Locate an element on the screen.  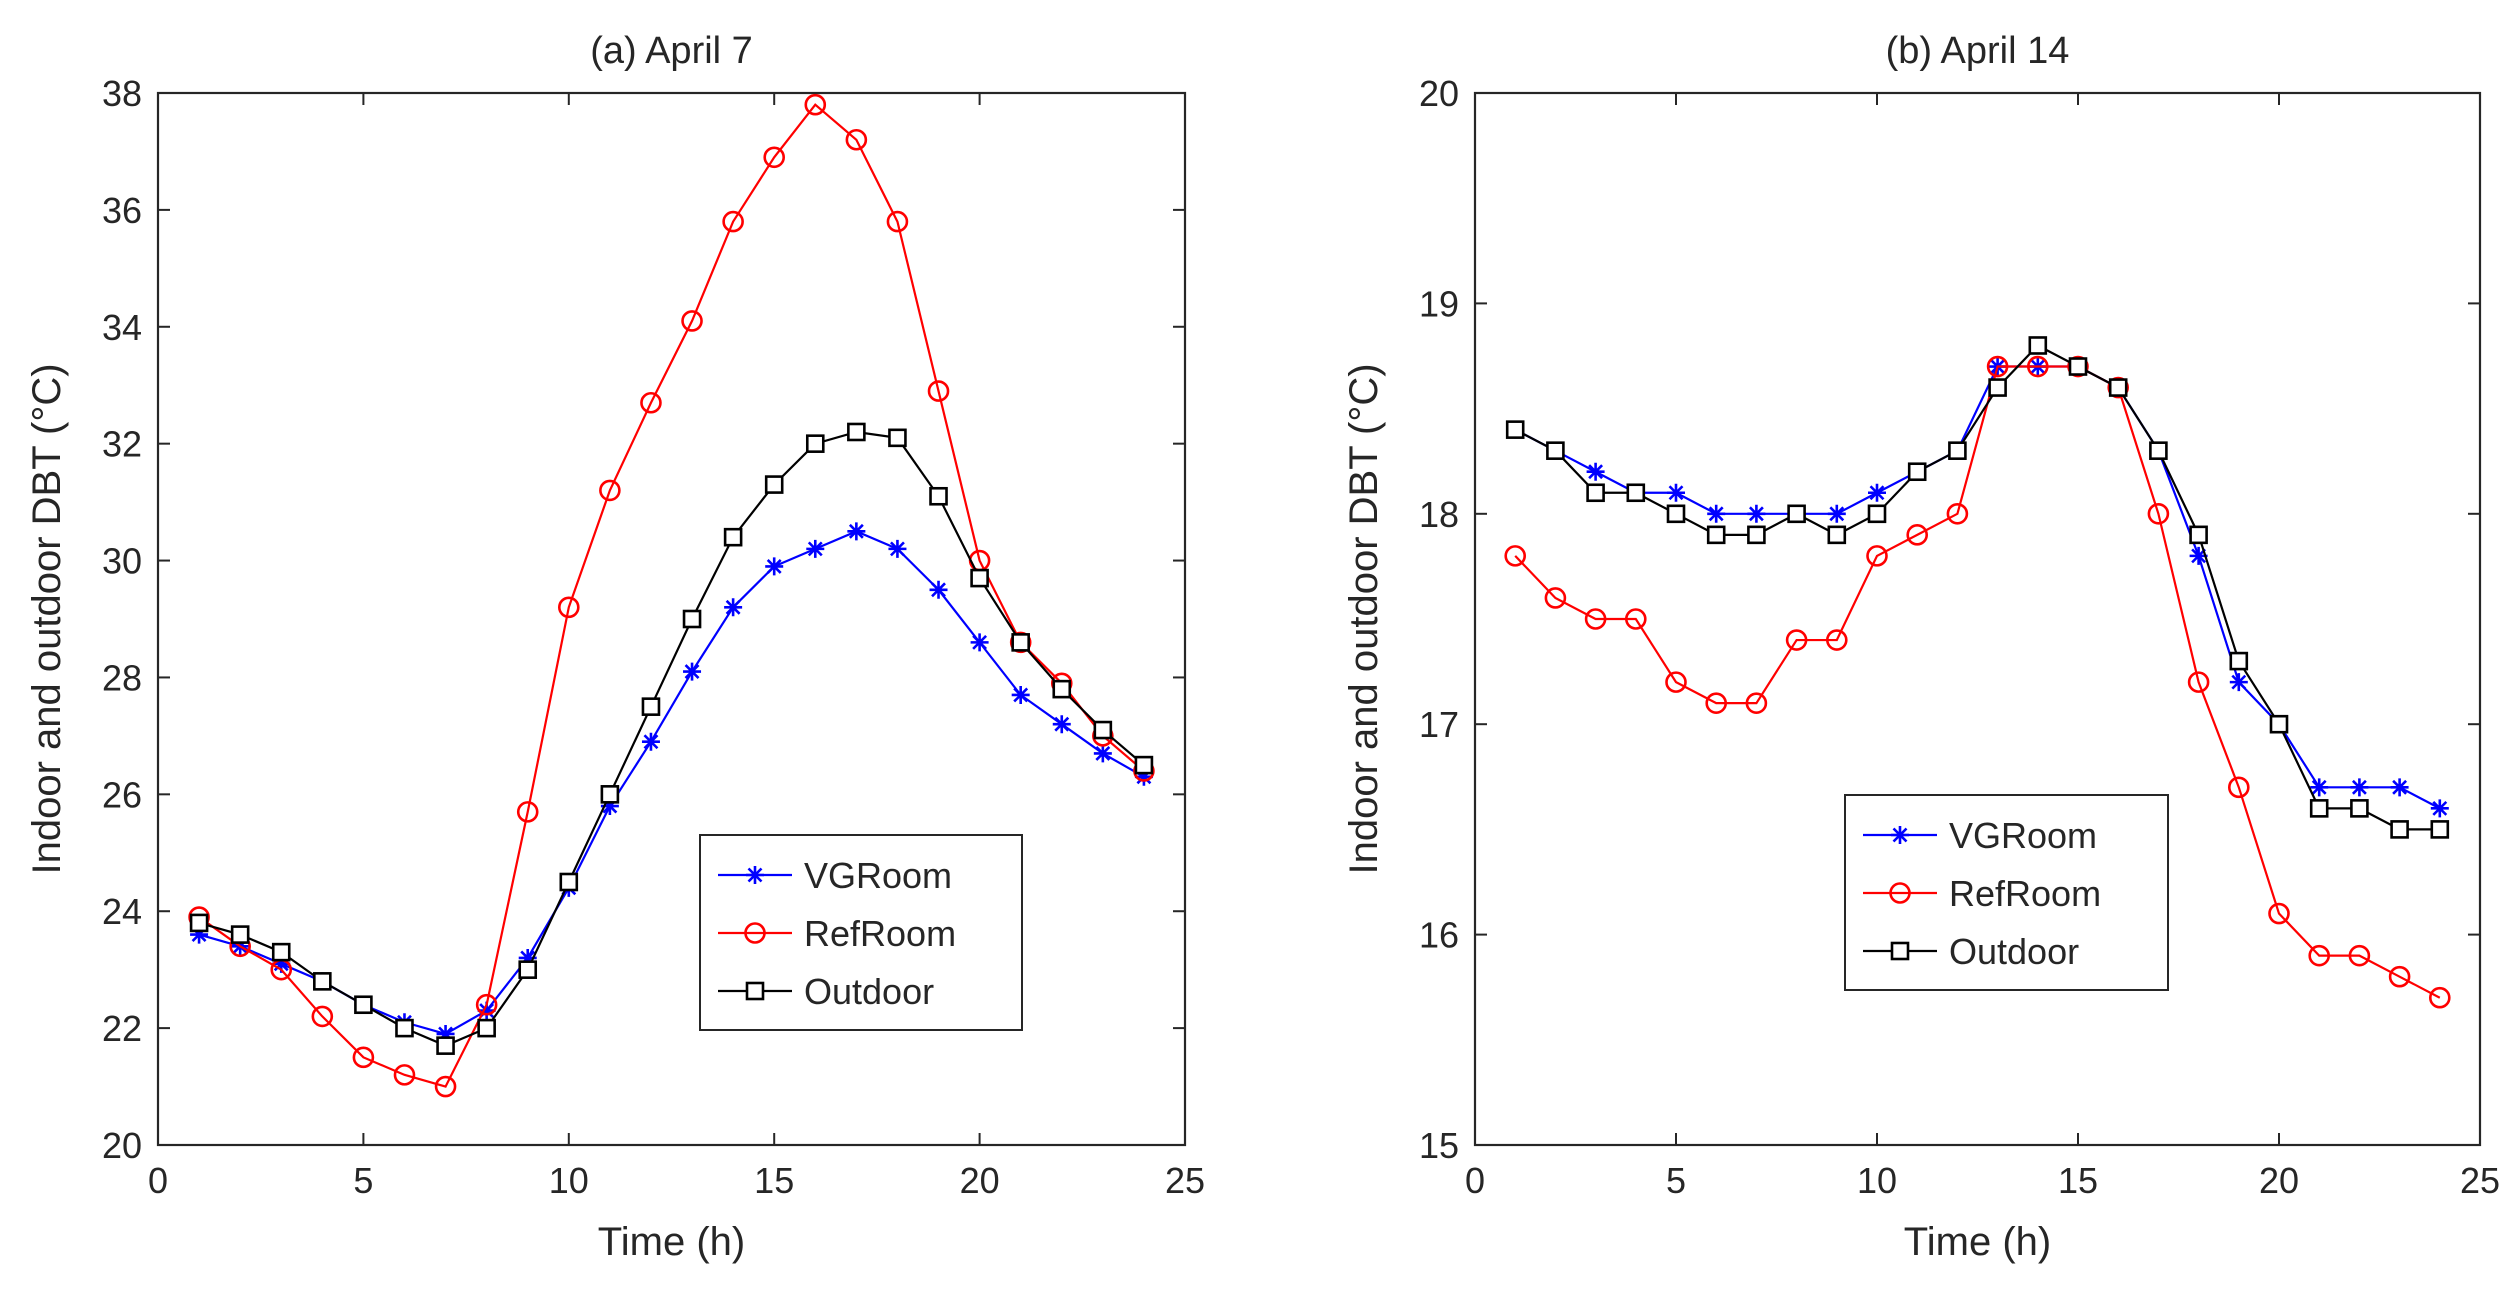
y-tick-label: 32 is located at coordinates (122, 444).